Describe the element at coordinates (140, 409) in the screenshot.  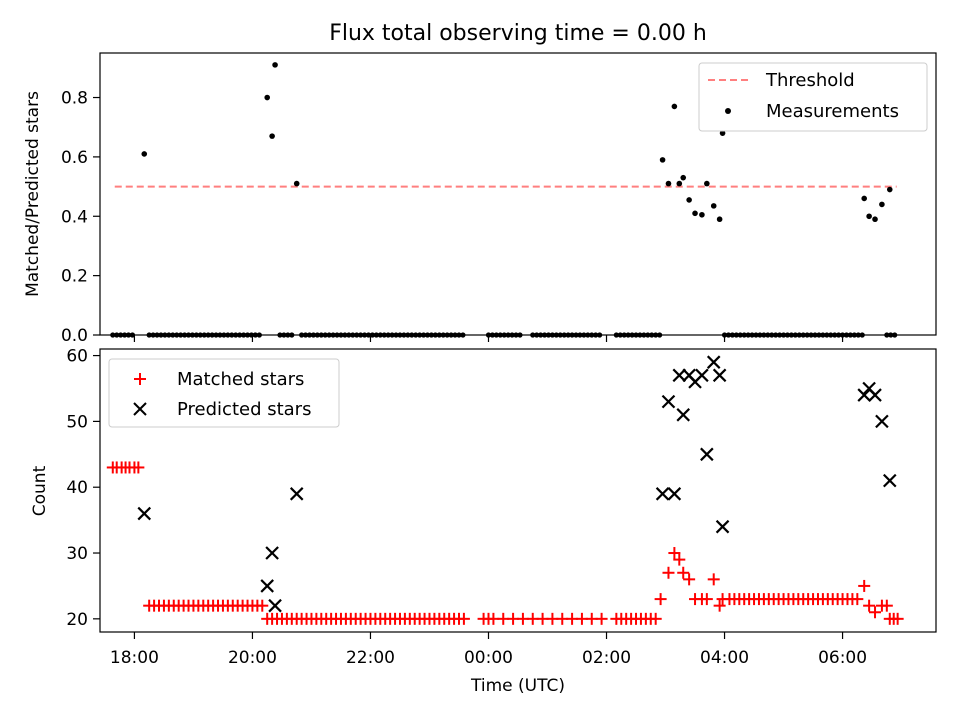
I see `legend-predicted-swatch` at that location.